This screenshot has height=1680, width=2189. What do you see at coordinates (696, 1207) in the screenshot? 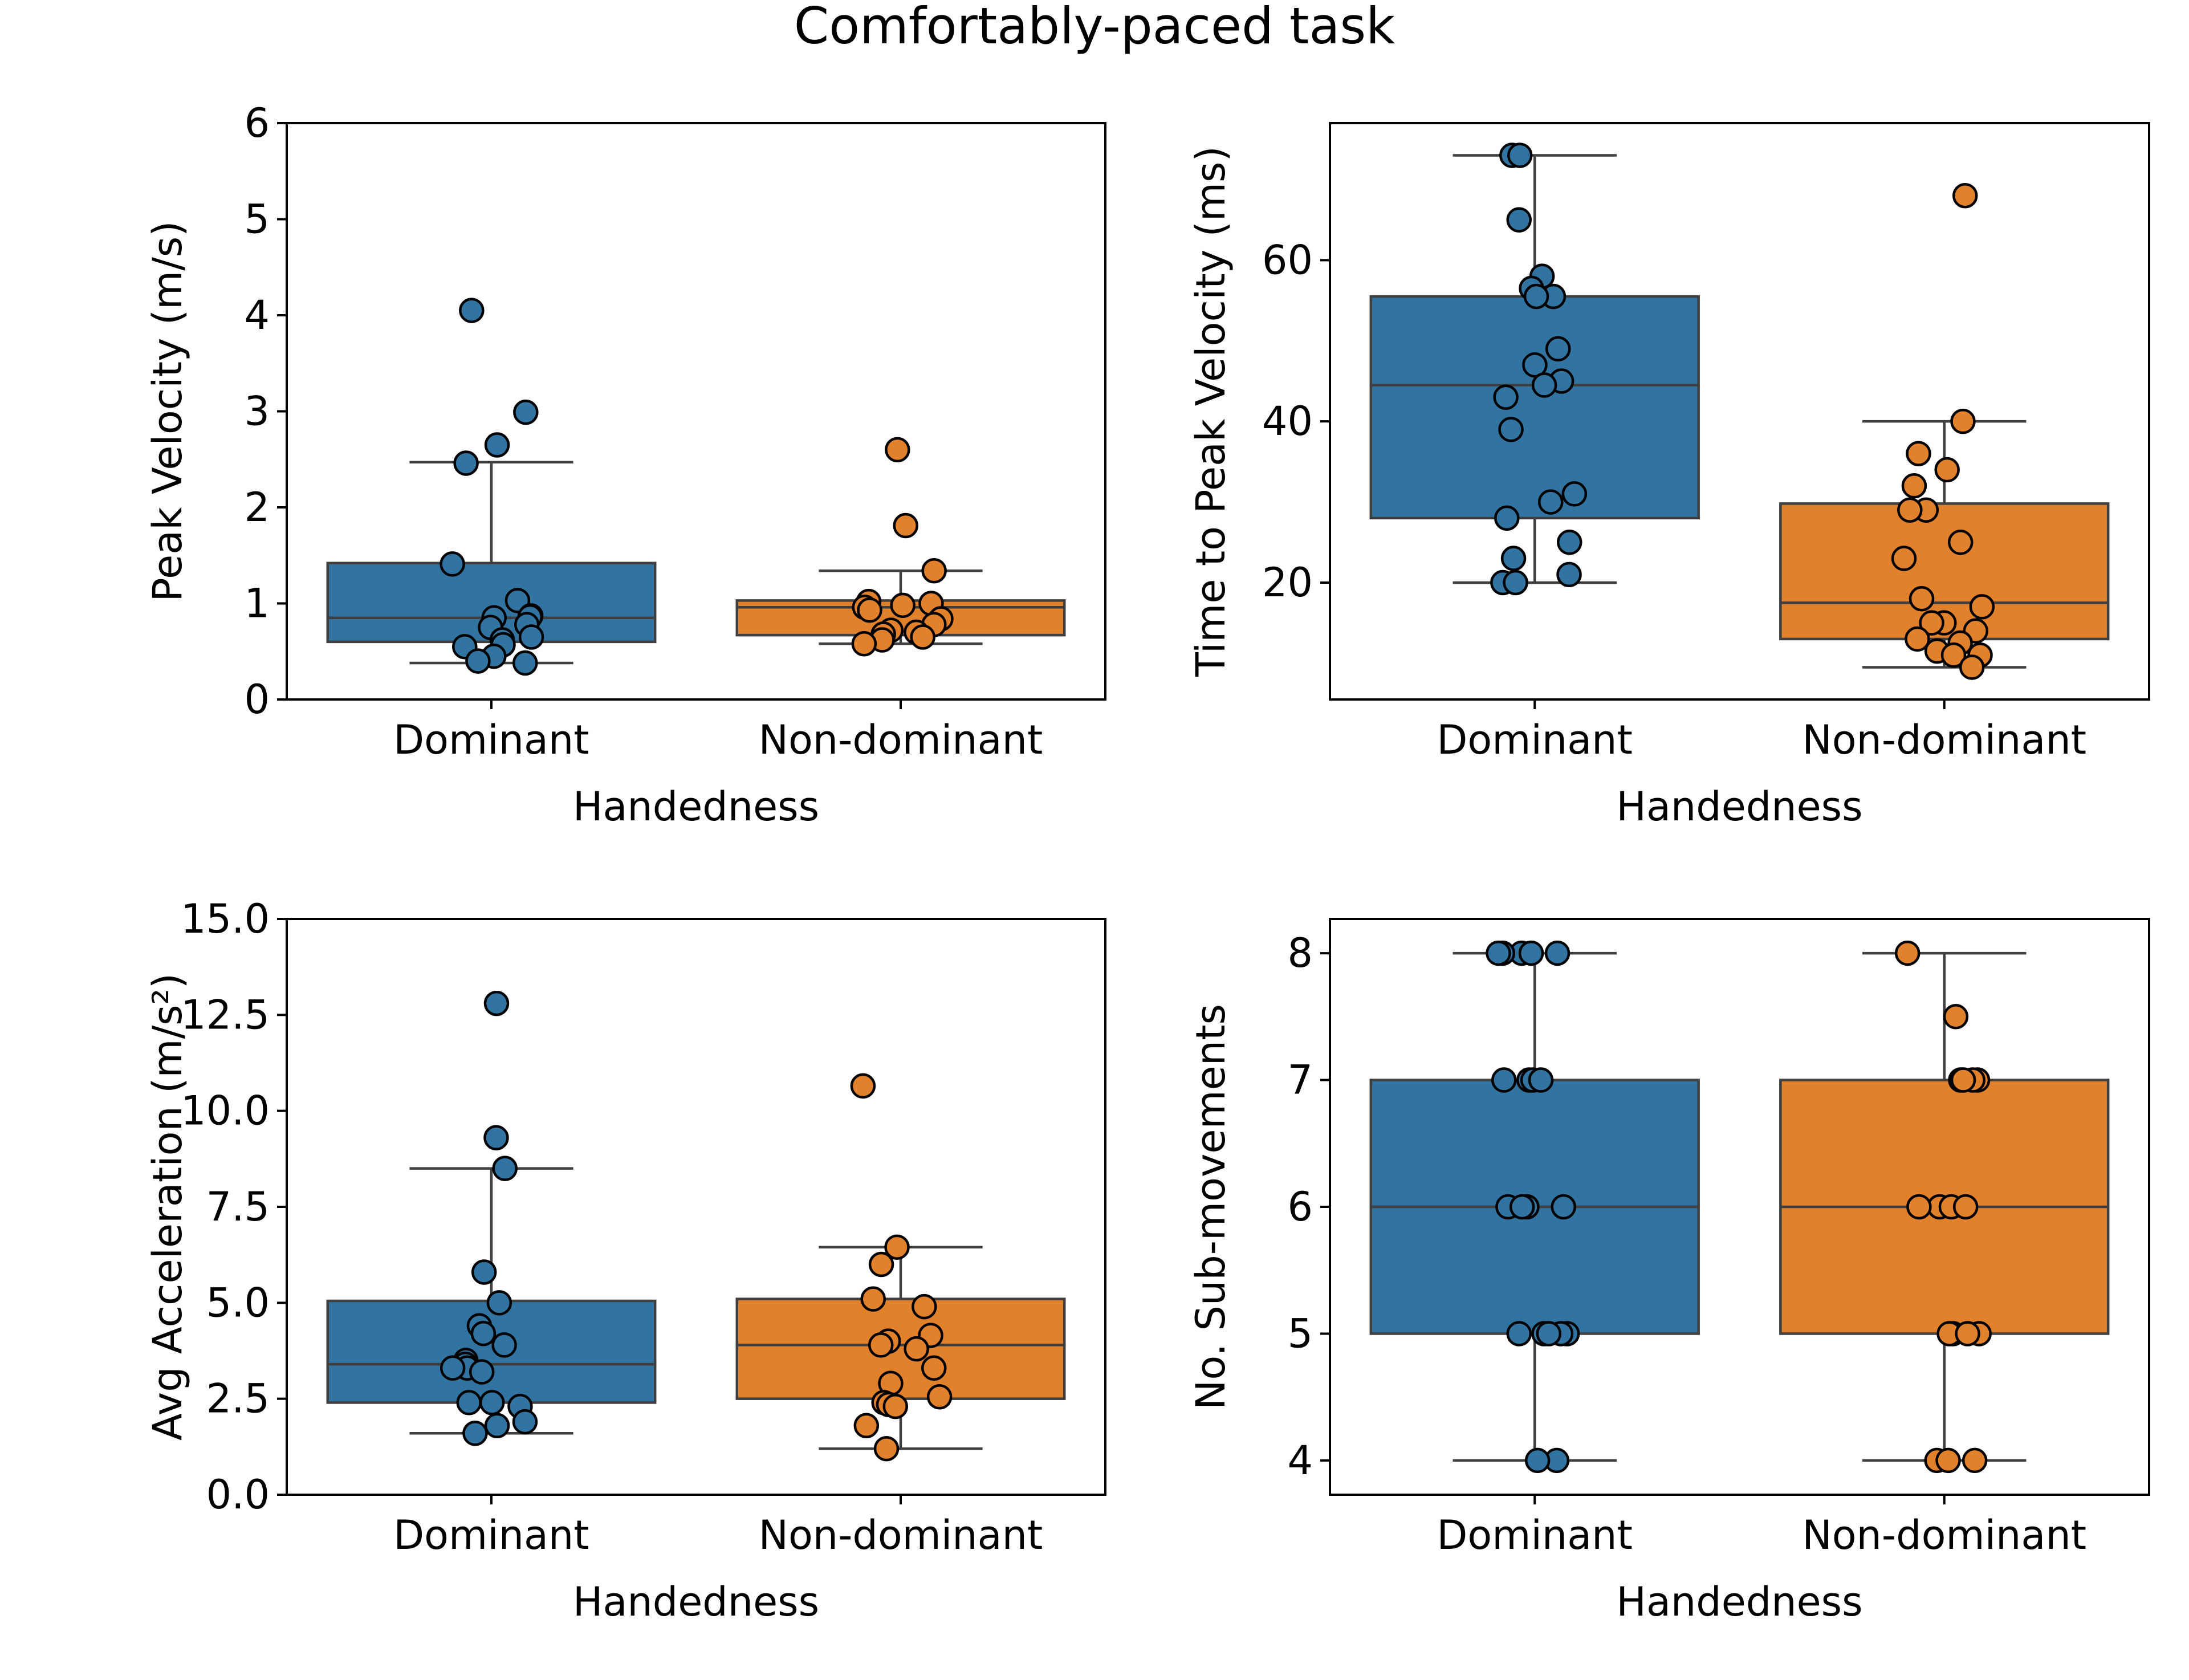
I see `axes-frame` at bounding box center [696, 1207].